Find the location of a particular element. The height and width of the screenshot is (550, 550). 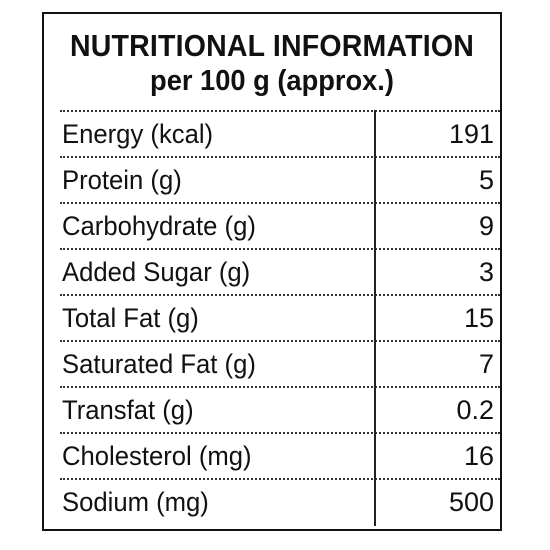

nutrient-value: 0.2 is located at coordinates (475, 410).